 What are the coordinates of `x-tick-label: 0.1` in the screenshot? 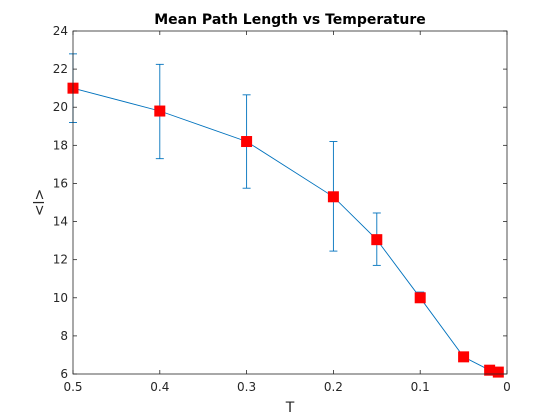 It's located at (420, 387).